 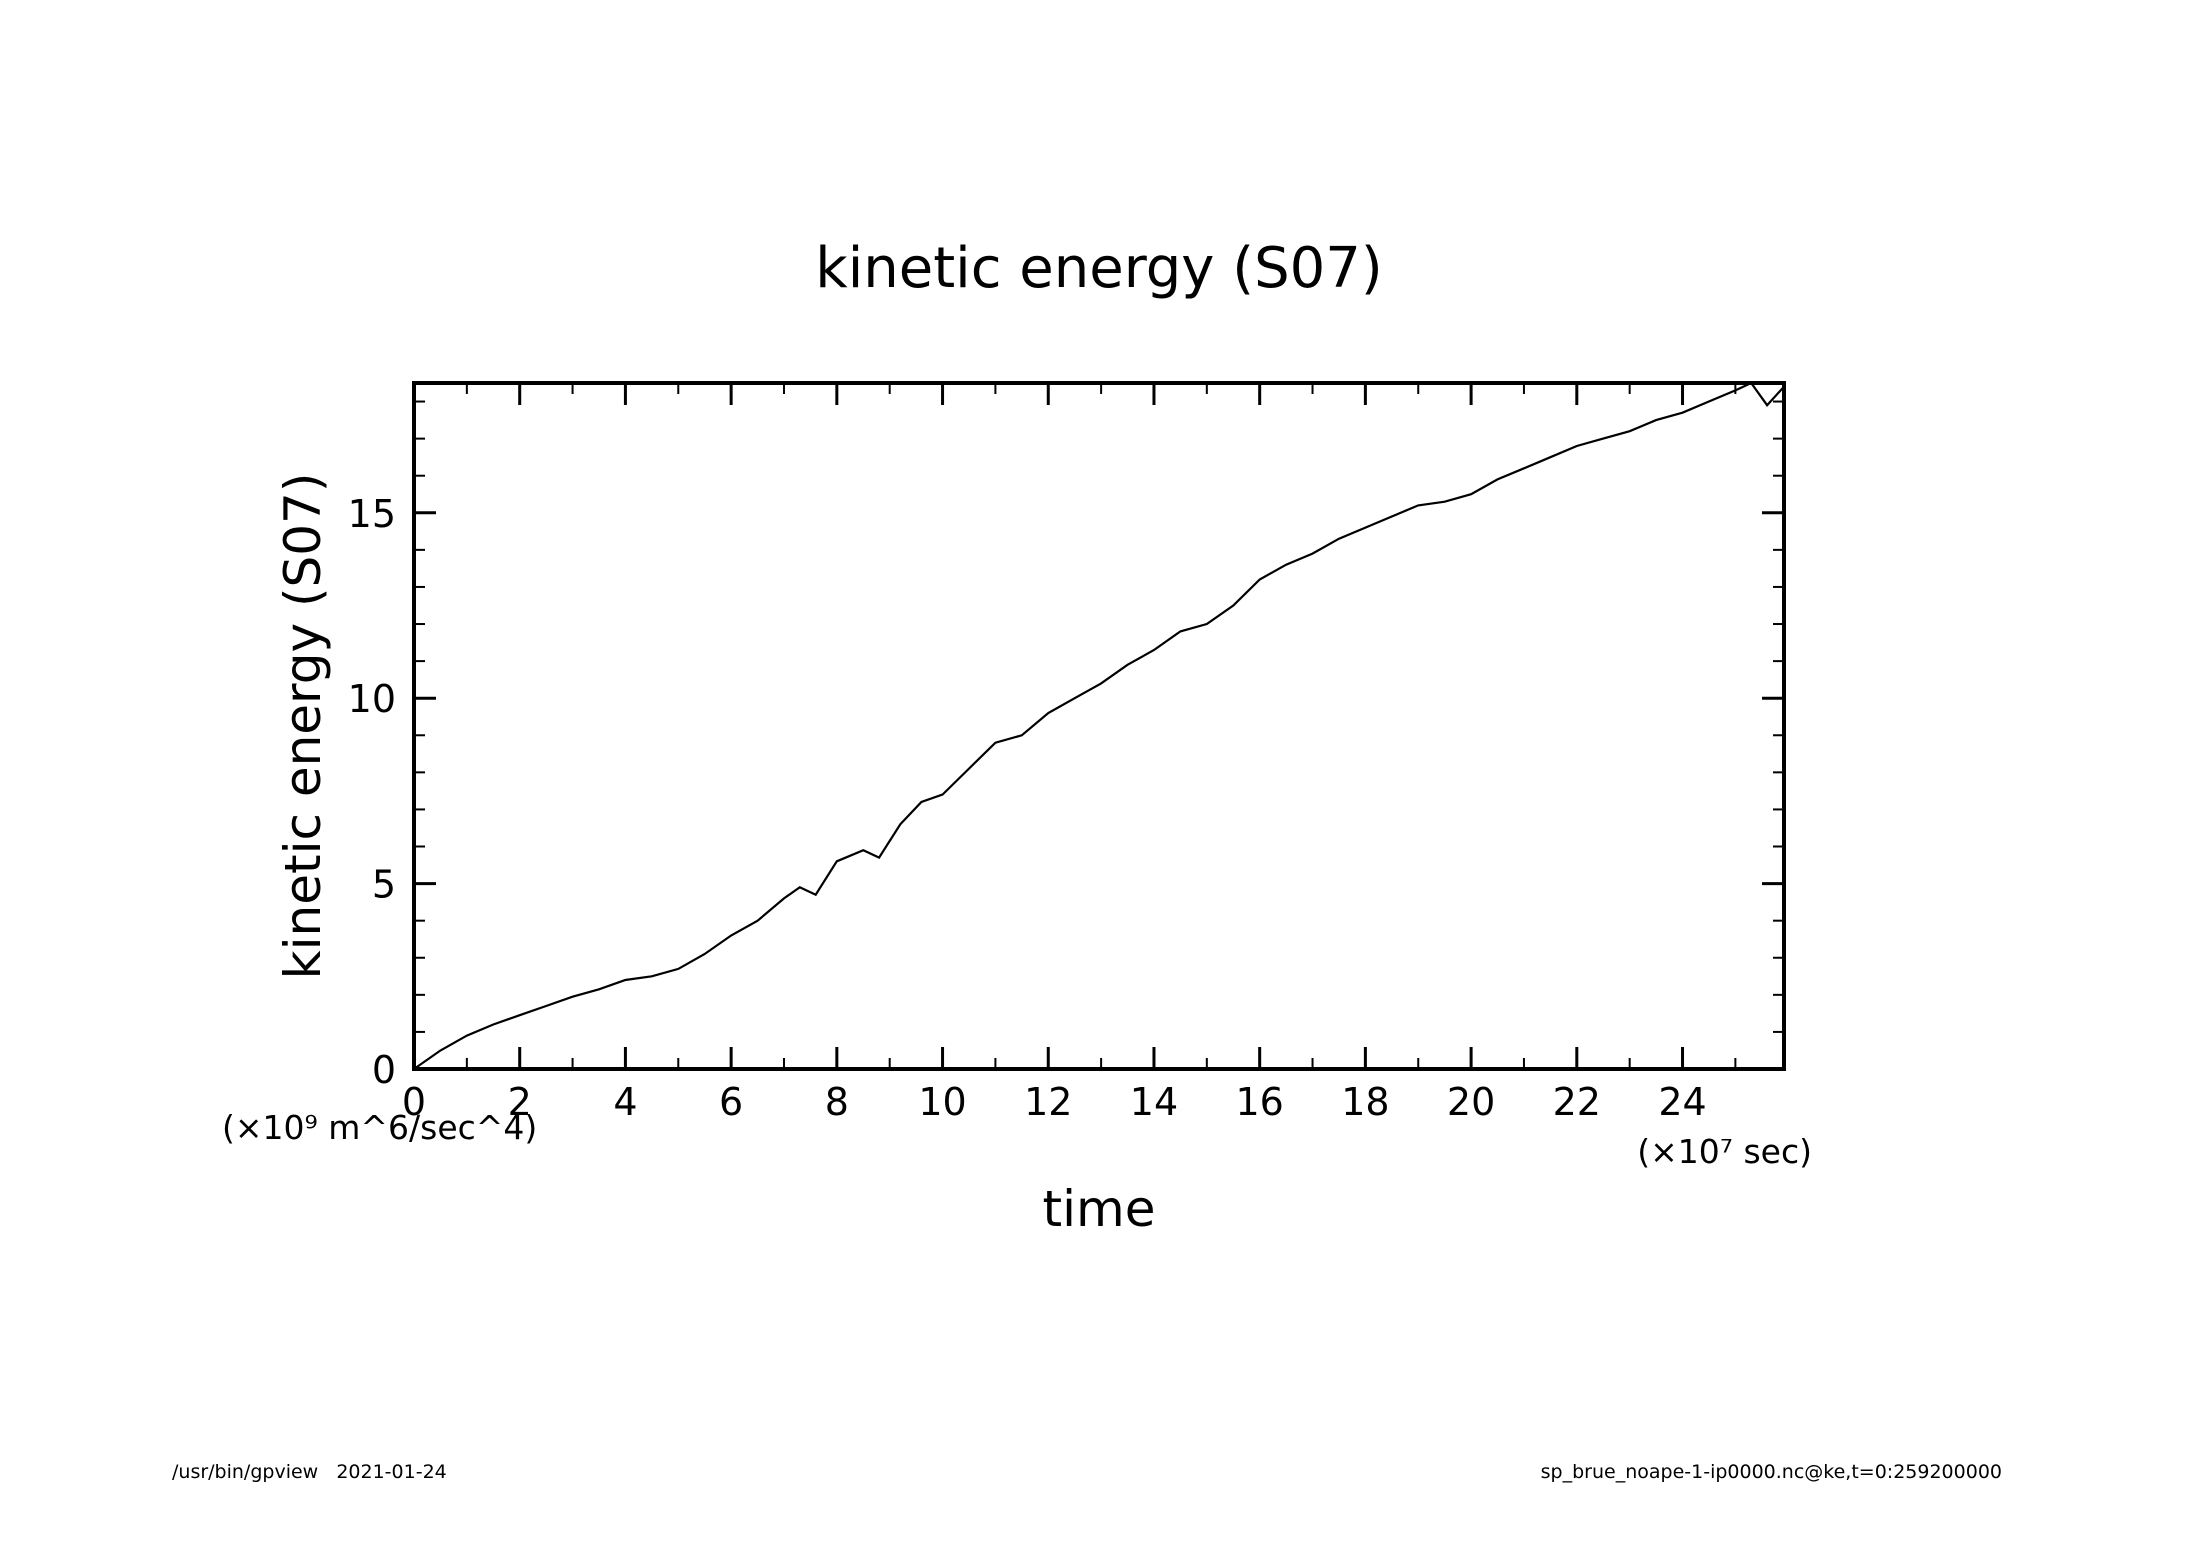 I want to click on y-tick-label: 15, so click(x=372, y=514).